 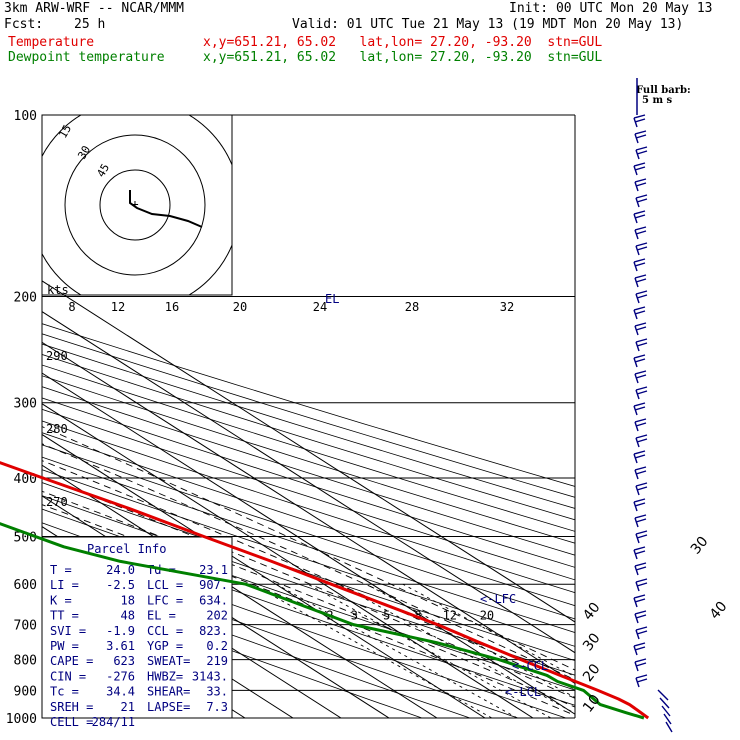 What do you see at coordinates (126, 549) in the screenshot?
I see `parcel-info-title: Parcel Info` at bounding box center [126, 549].